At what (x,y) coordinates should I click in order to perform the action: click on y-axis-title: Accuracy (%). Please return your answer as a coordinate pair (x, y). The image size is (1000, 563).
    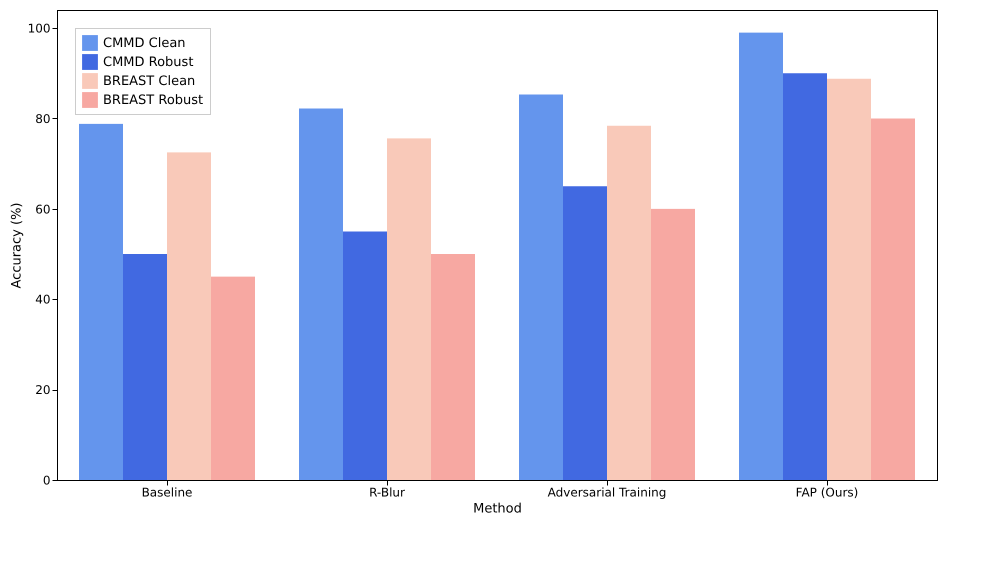
    Looking at the image, I should click on (17, 245).